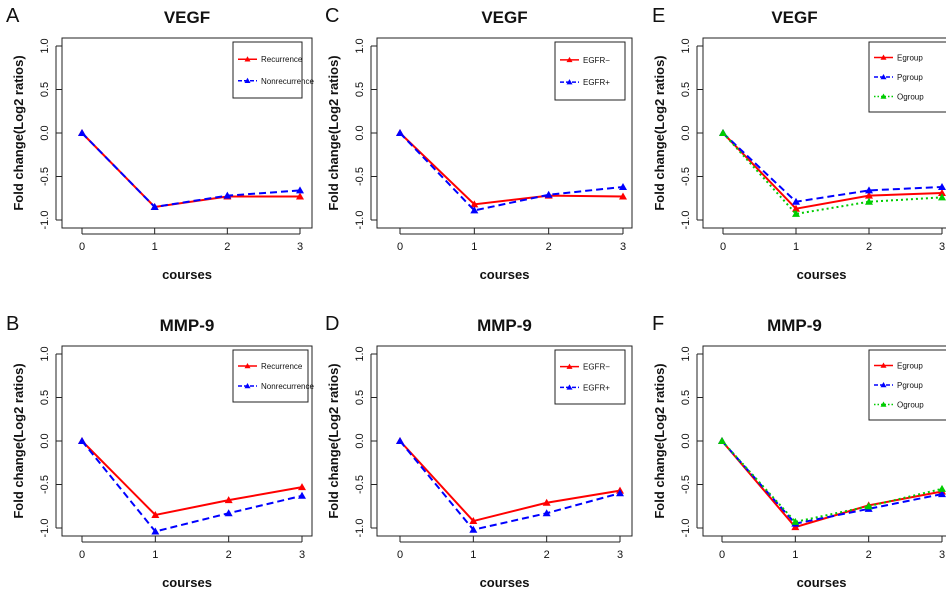 The width and height of the screenshot is (946, 589). What do you see at coordinates (282, 59) in the screenshot?
I see `legend-label: Recurrence` at bounding box center [282, 59].